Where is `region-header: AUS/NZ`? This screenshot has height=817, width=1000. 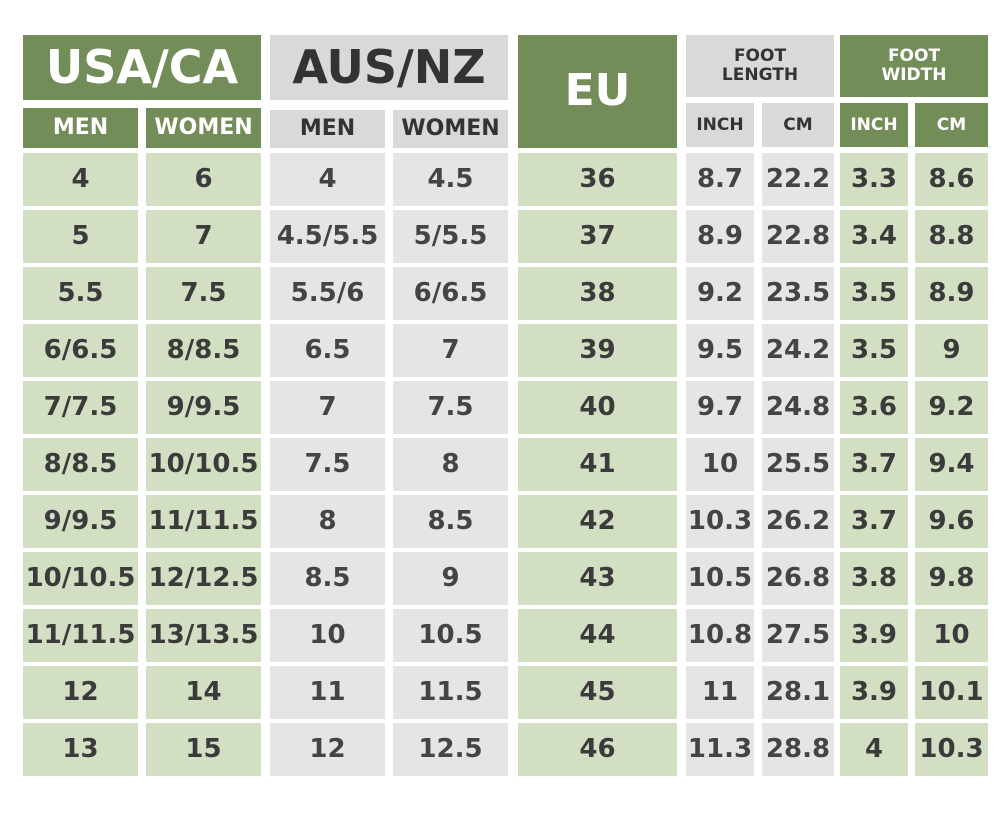 region-header: AUS/NZ is located at coordinates (389, 67).